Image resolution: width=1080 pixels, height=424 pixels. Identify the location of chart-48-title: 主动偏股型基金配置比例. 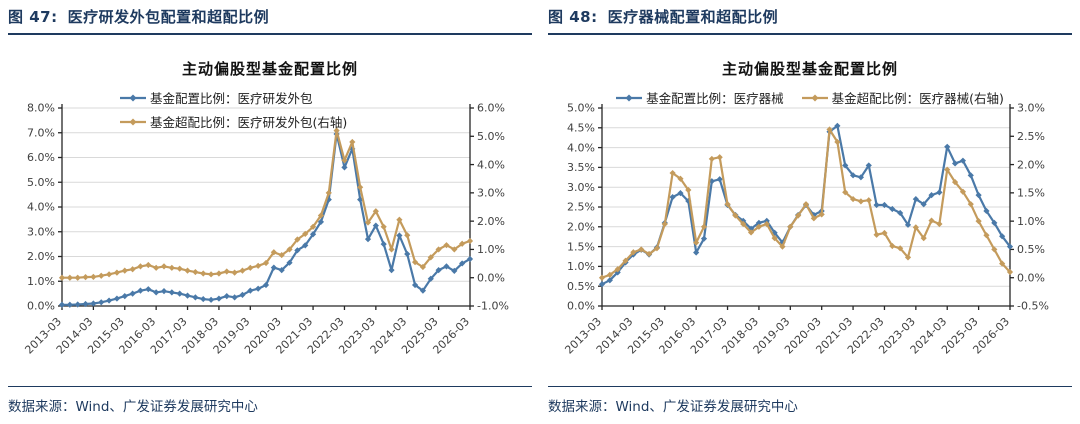
(809, 69).